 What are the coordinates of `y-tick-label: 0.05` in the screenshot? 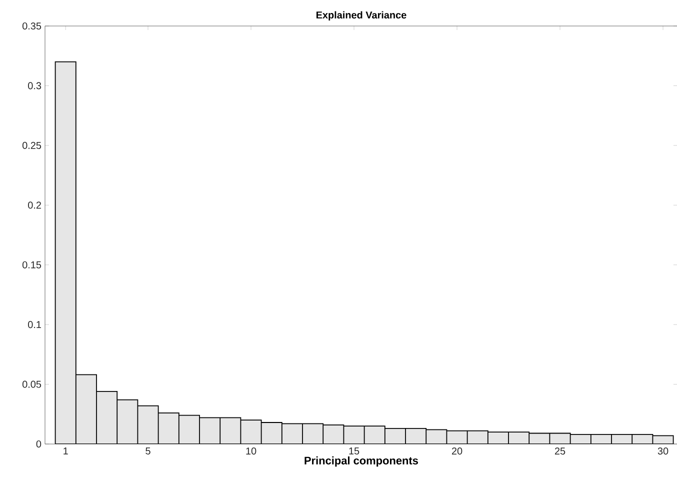 It's located at (32, 384).